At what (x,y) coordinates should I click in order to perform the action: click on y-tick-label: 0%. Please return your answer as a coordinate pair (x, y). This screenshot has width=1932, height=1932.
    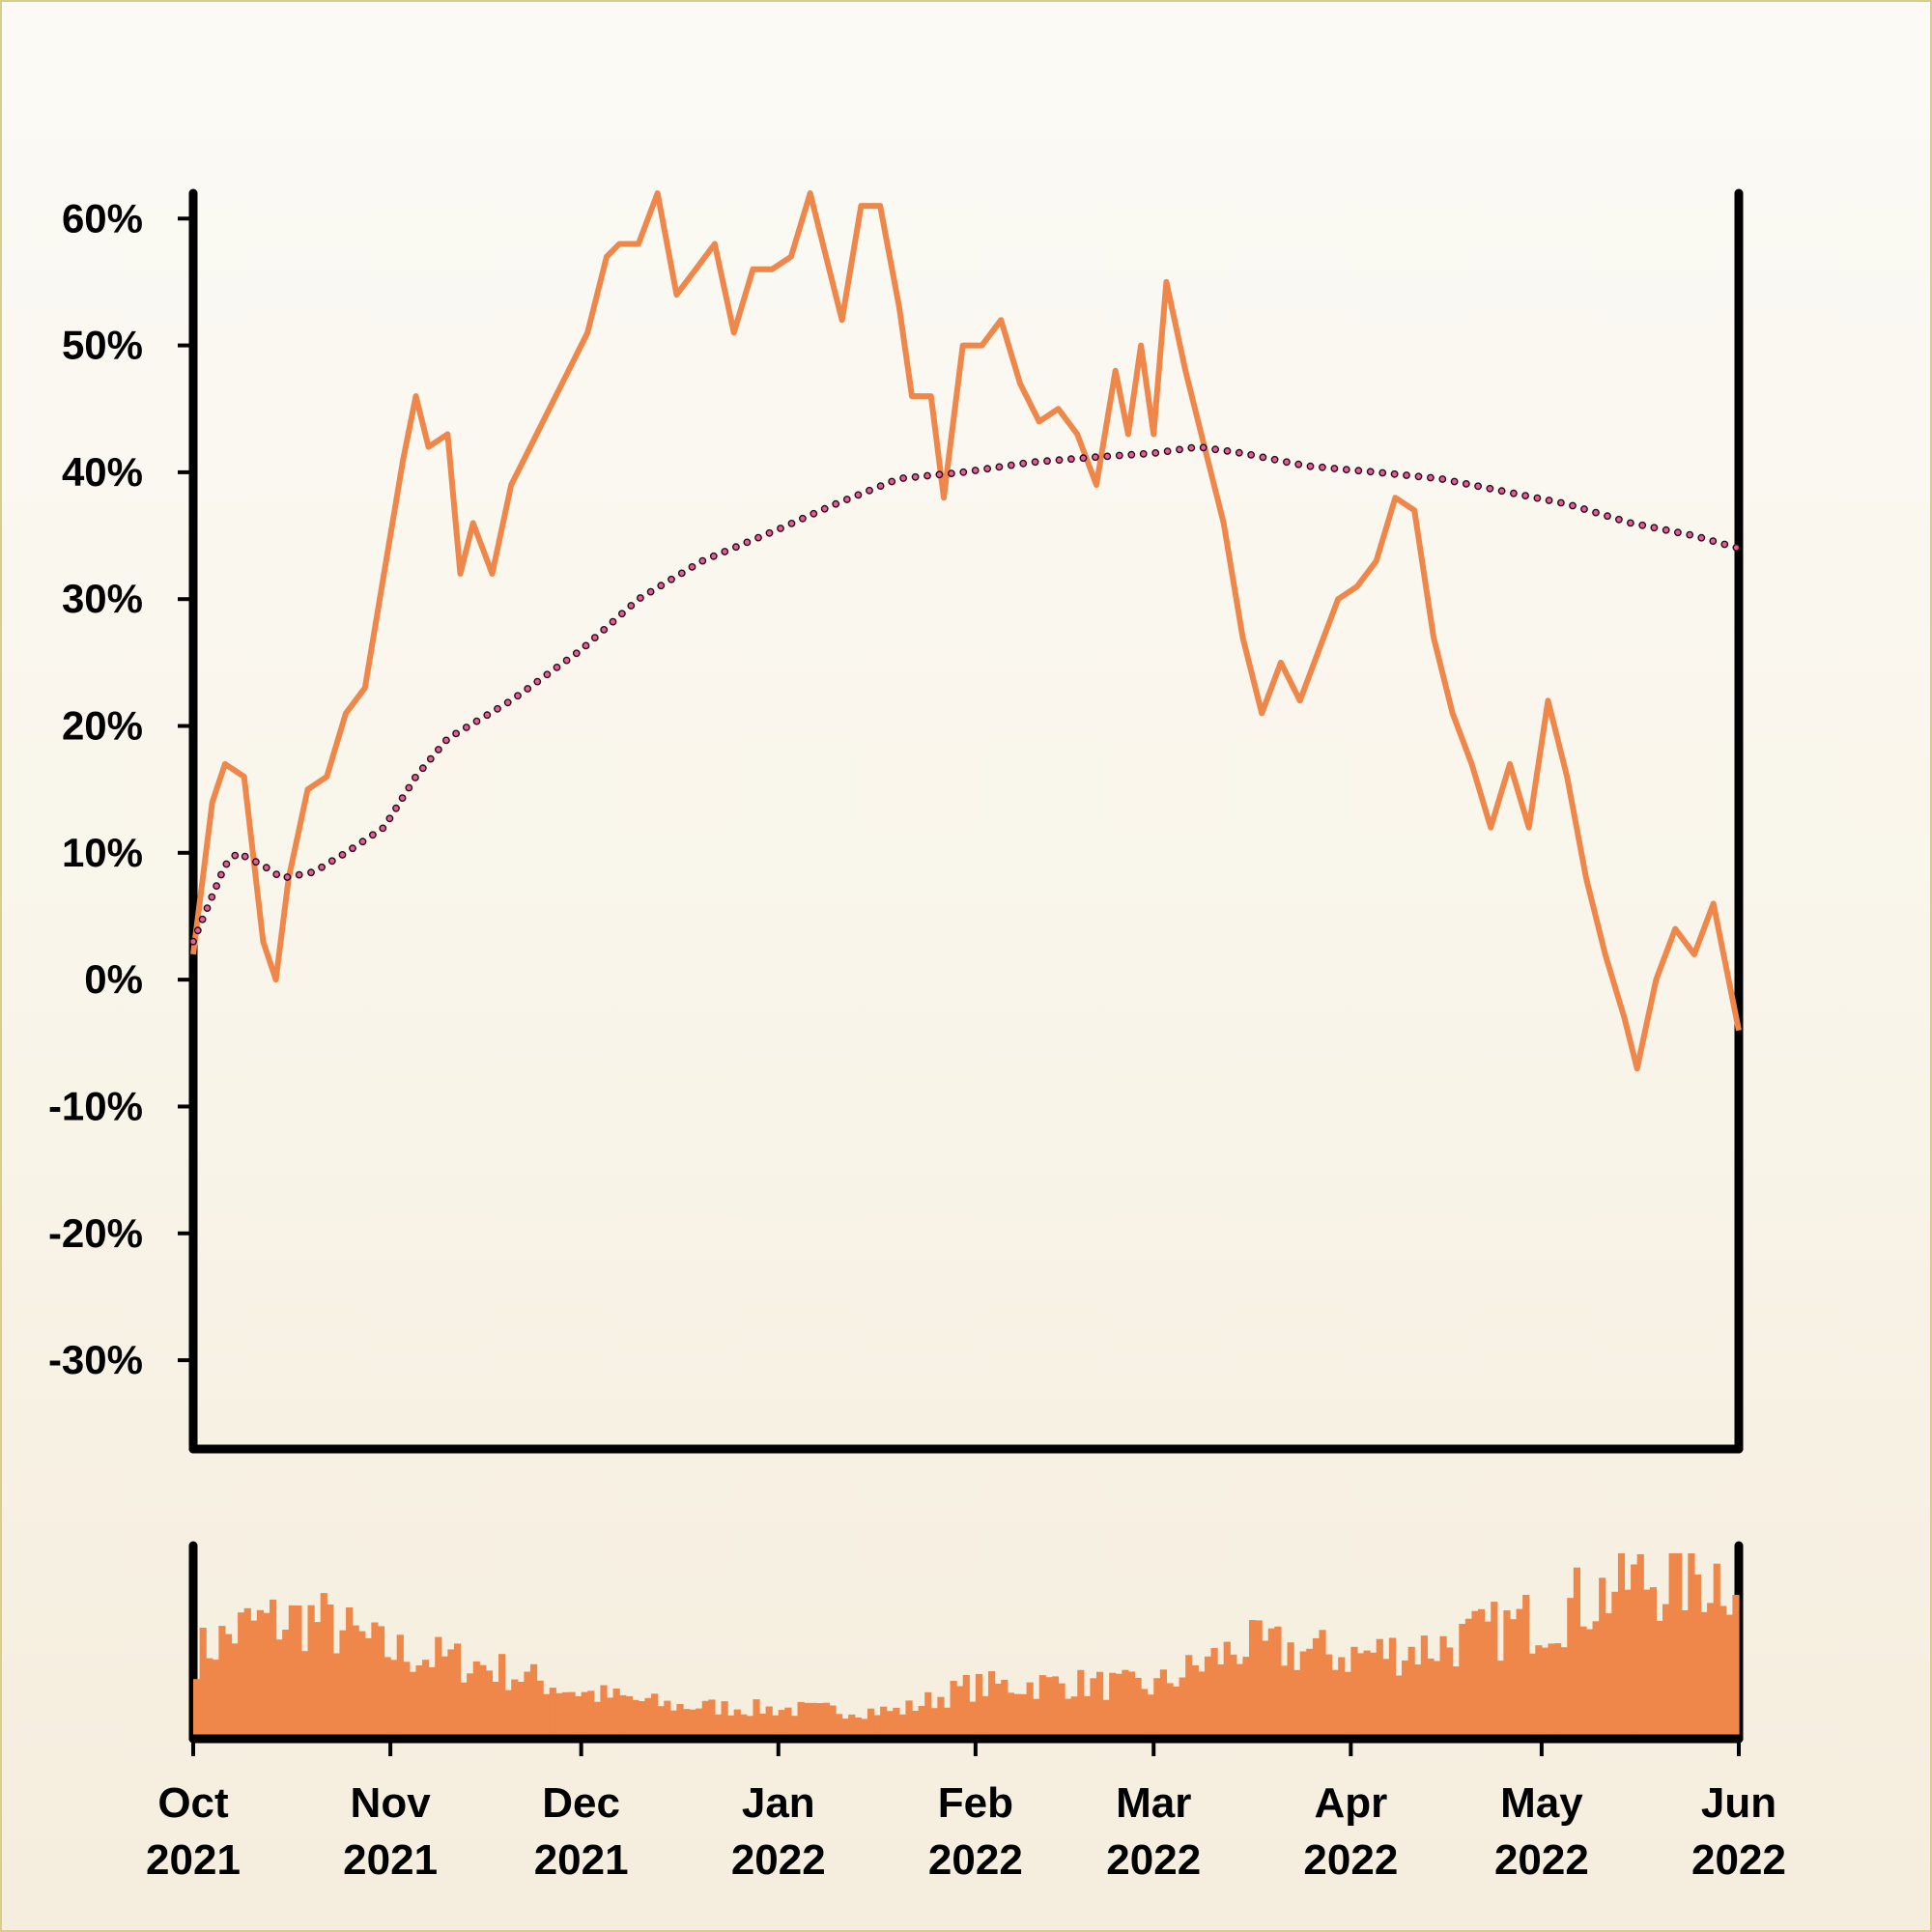
    Looking at the image, I should click on (113, 979).